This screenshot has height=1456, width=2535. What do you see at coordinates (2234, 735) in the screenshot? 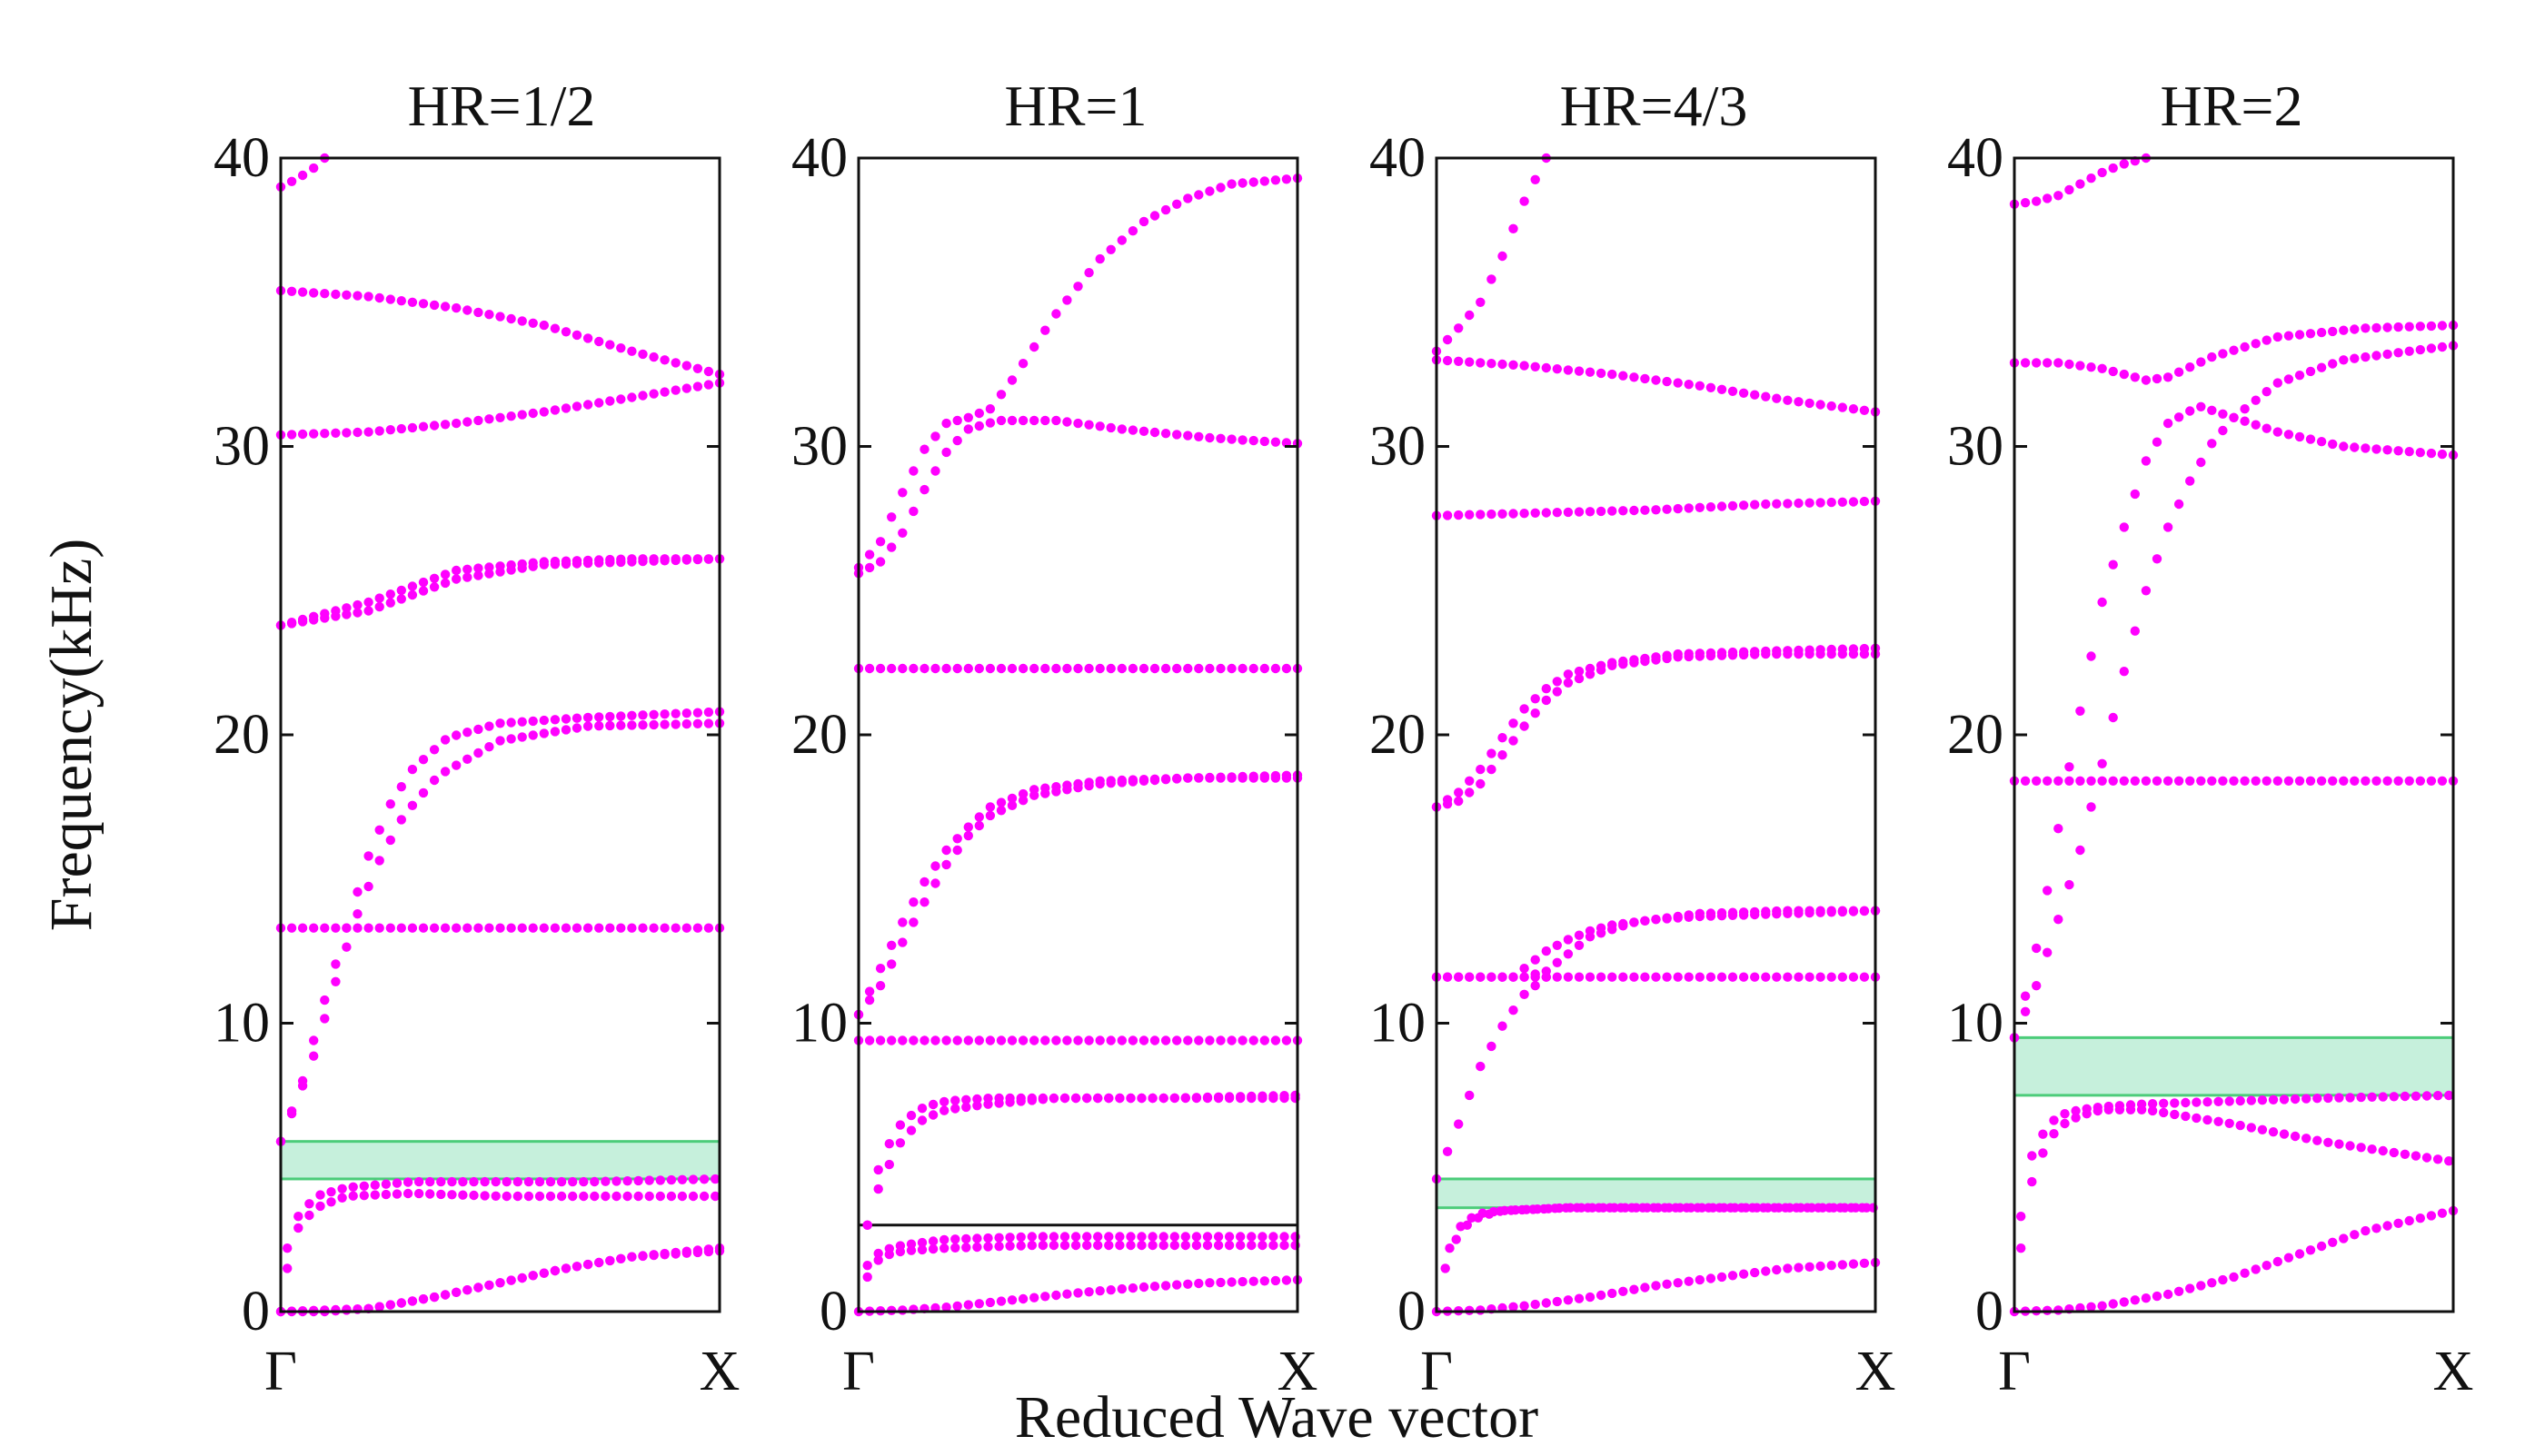
I see `dispersion-points-layer` at bounding box center [2234, 735].